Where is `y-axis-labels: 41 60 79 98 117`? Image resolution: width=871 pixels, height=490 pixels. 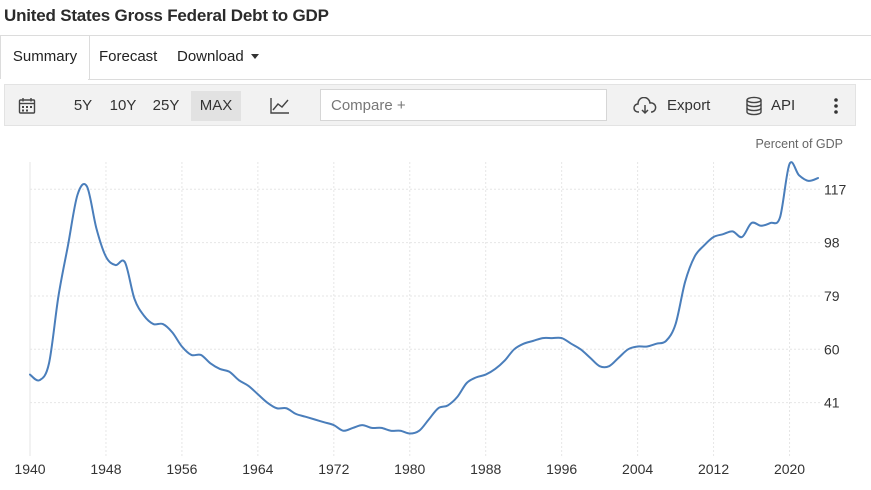
y-axis-labels: 41 60 79 98 117 is located at coordinates (835, 295).